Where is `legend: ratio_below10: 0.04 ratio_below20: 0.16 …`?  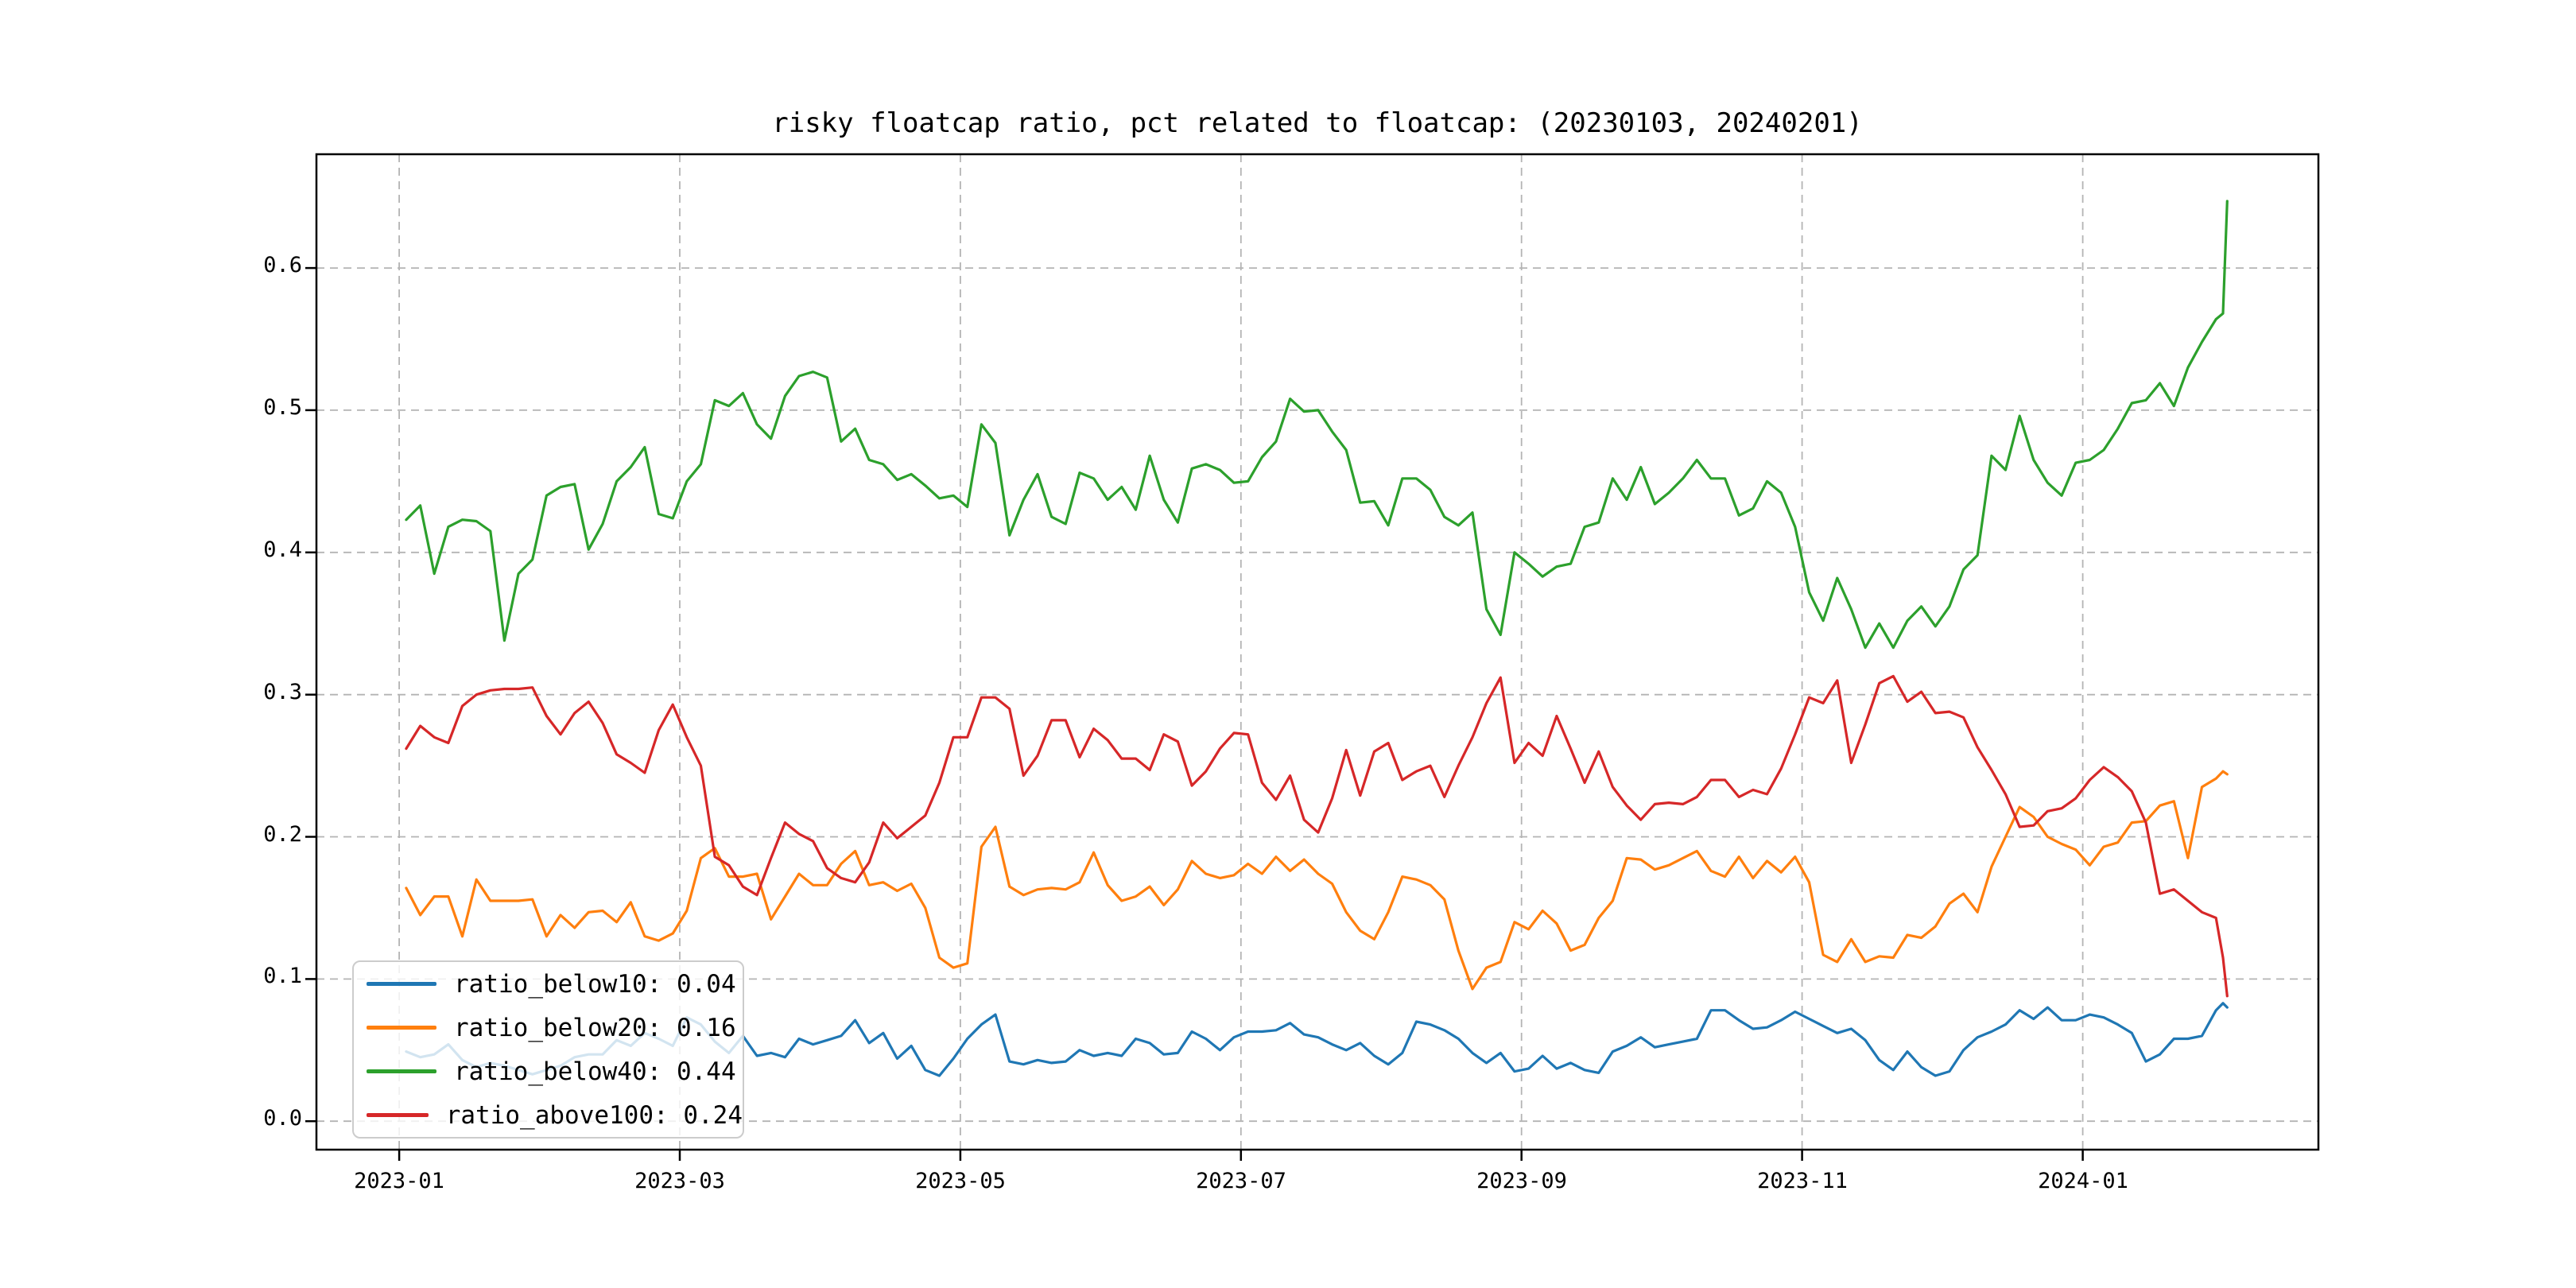
legend: ratio_below10: 0.04 ratio_below20: 0.16 … is located at coordinates (548, 1049).